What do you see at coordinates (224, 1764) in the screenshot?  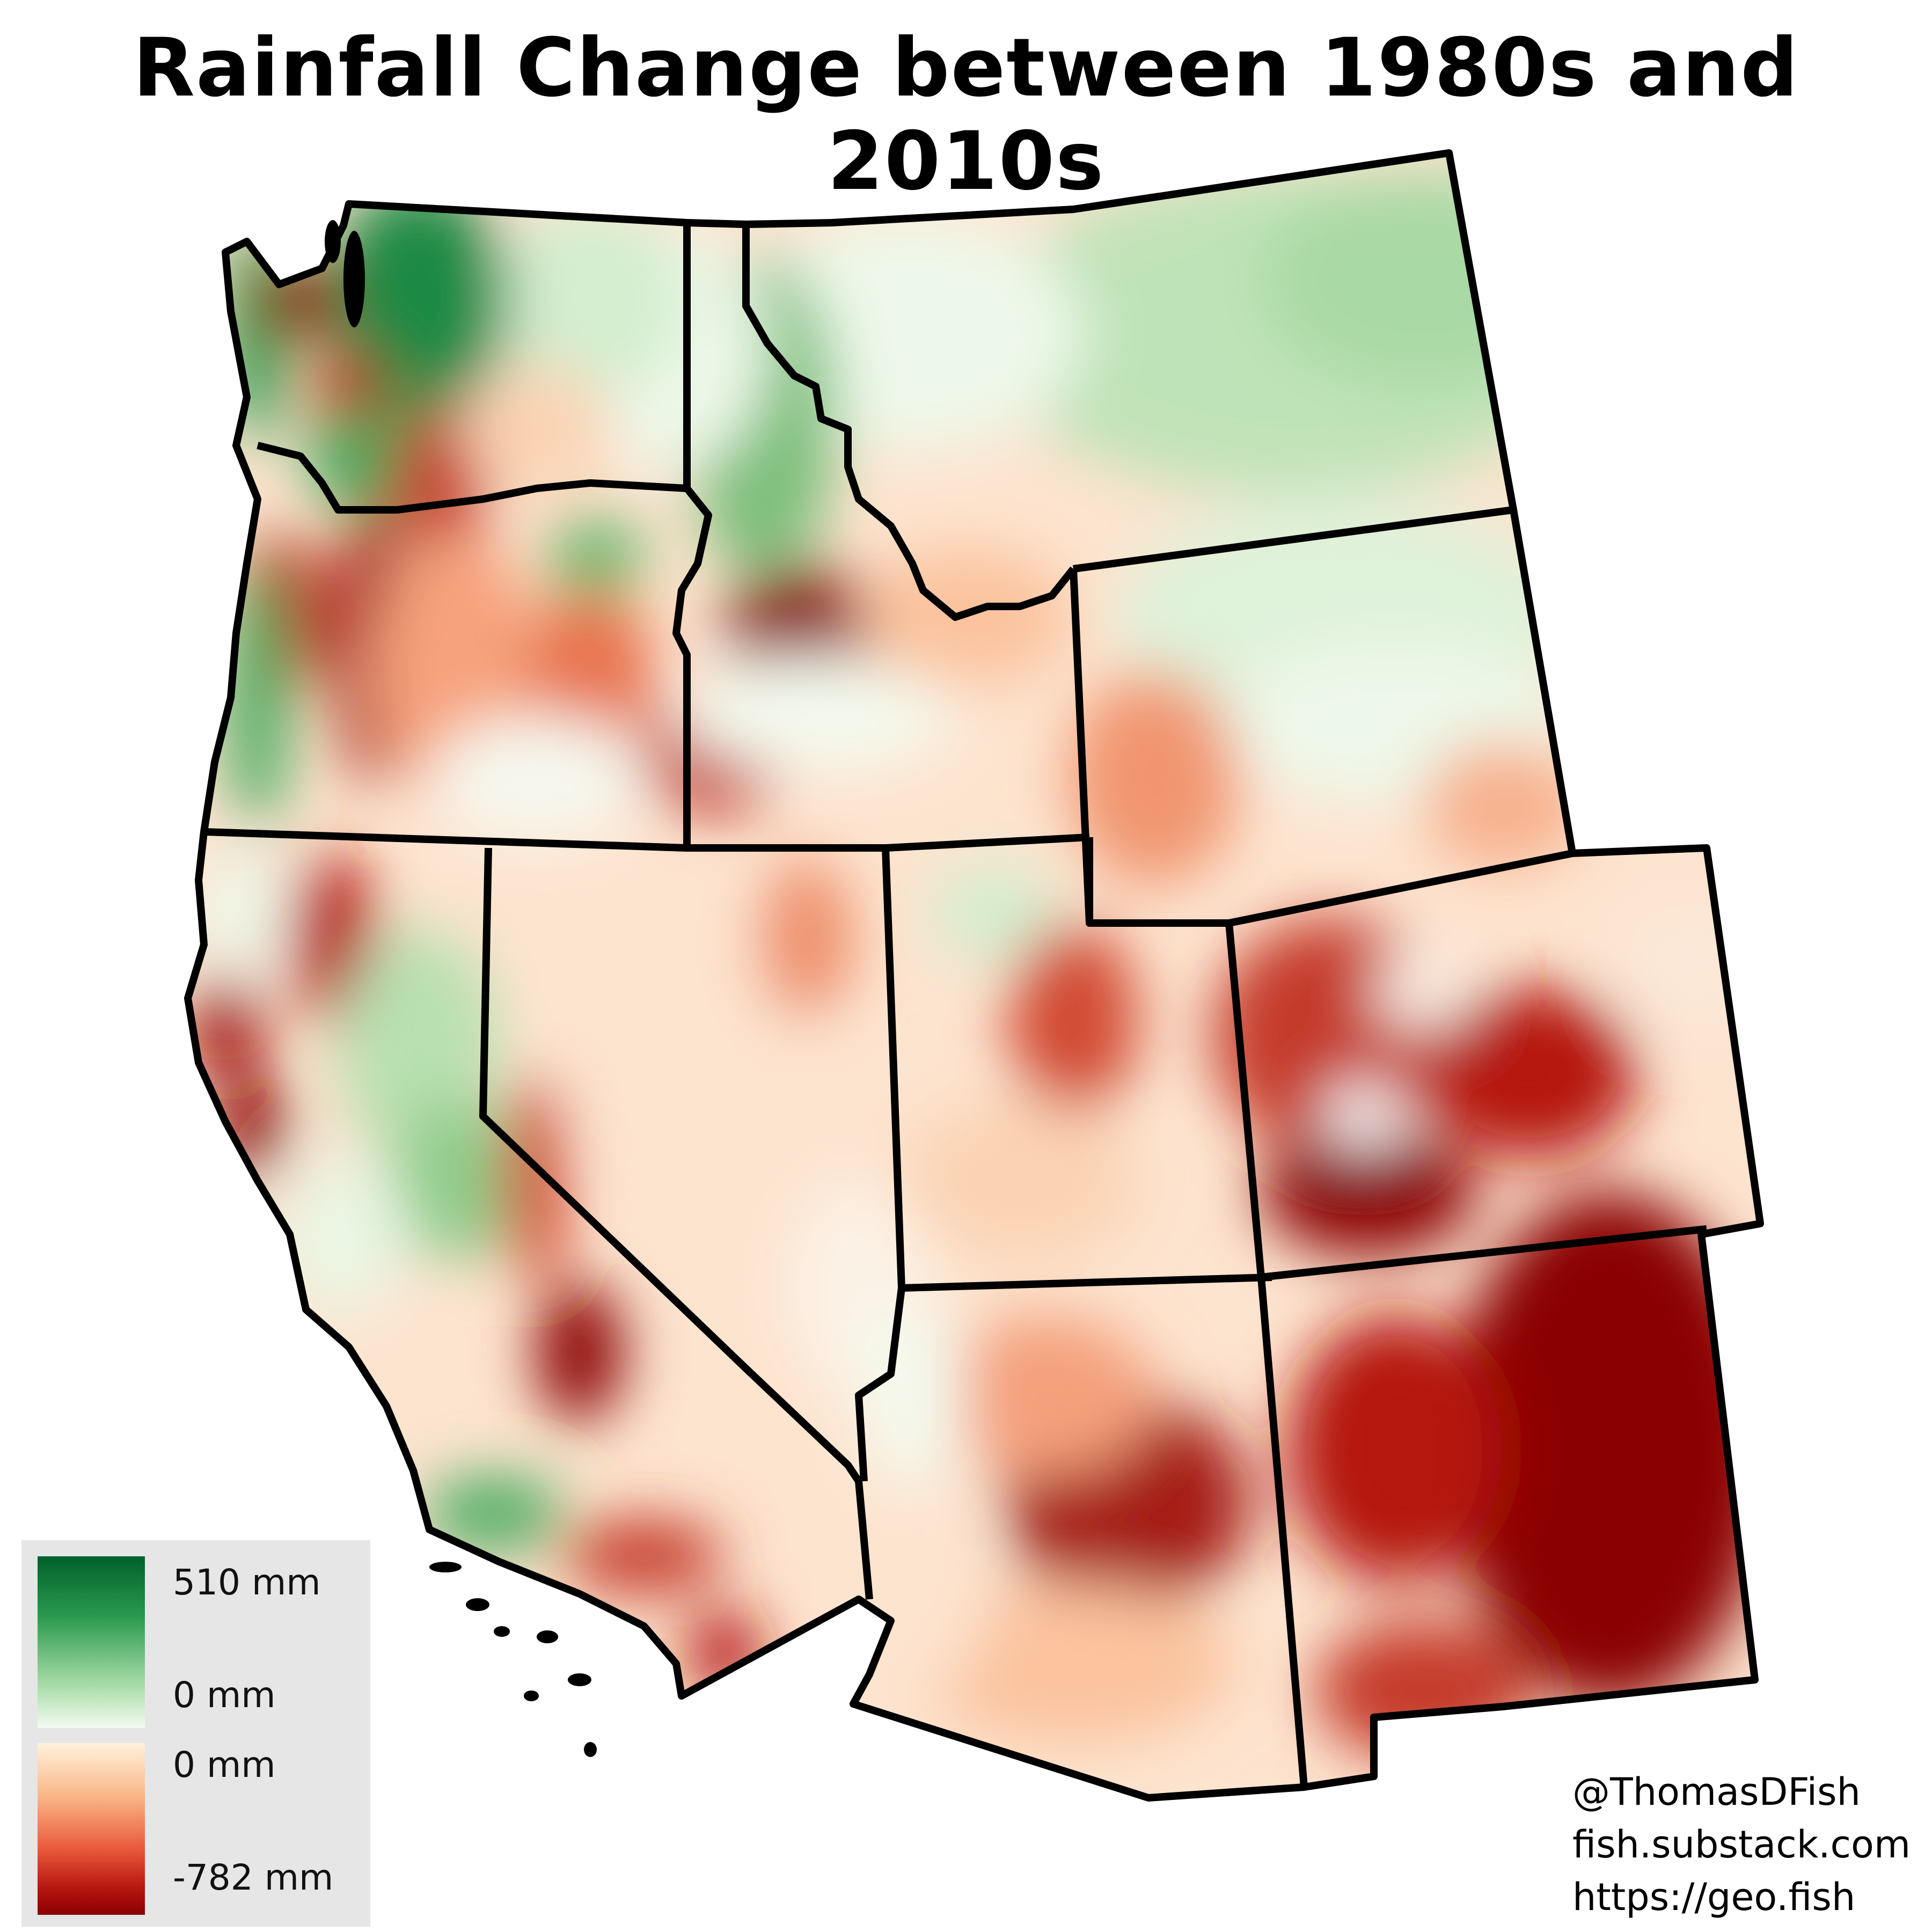 I see `legend-zero-decrease-label: 0 mm` at bounding box center [224, 1764].